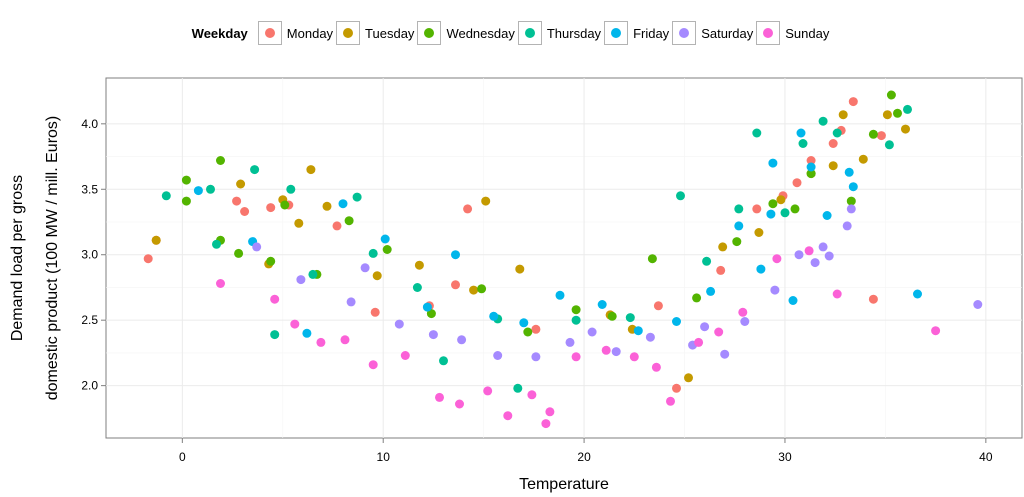 Image resolution: width=1024 pixels, height=497 pixels. What do you see at coordinates (269, 33) in the screenshot?
I see `legend-key-monday` at bounding box center [269, 33].